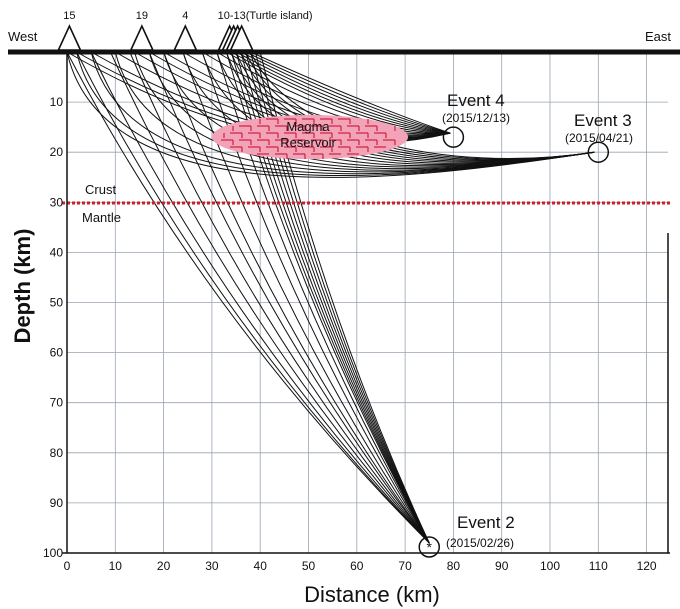 The width and height of the screenshot is (680, 609). What do you see at coordinates (261, 566) in the screenshot?
I see `x-tick-label: 40` at bounding box center [261, 566].